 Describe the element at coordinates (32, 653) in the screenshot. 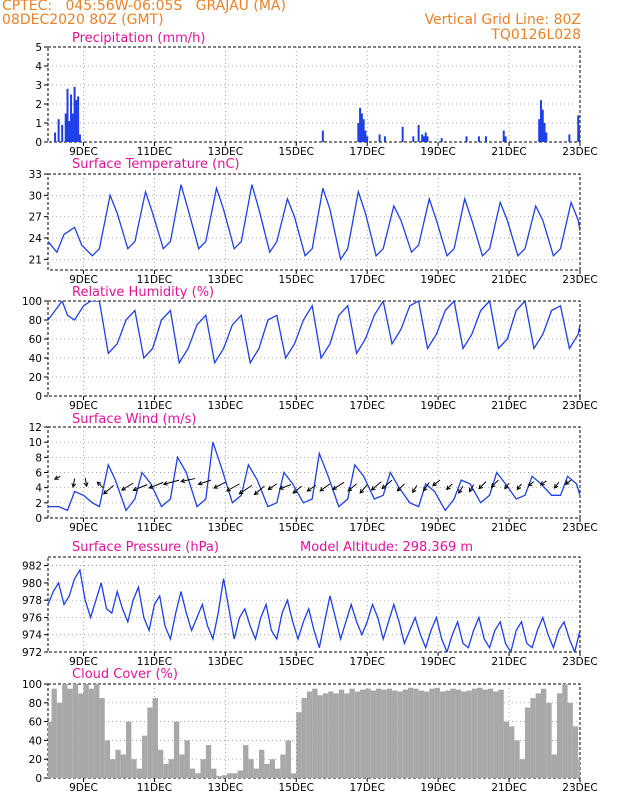

I see `y-tick-label: 972` at that location.